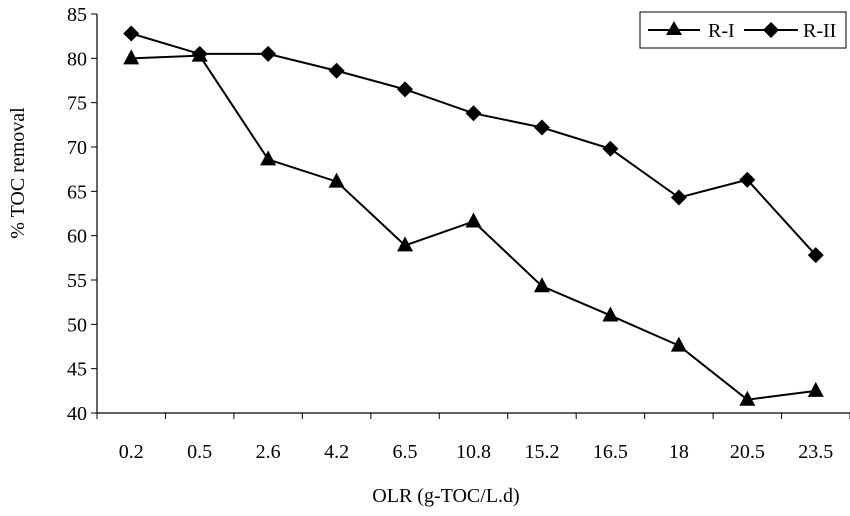 This screenshot has width=850, height=516. Describe the element at coordinates (77, 414) in the screenshot. I see `y-tick-label: 40` at that location.